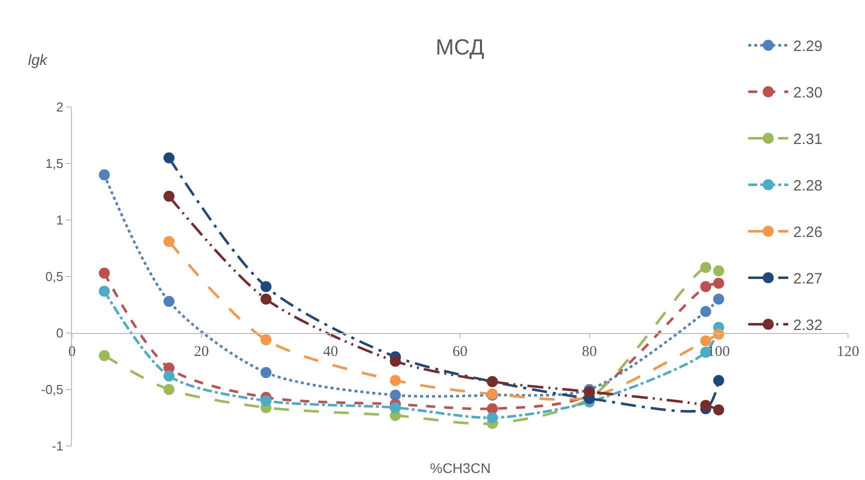  I want to click on y-tick-label: 0, so click(60, 333).